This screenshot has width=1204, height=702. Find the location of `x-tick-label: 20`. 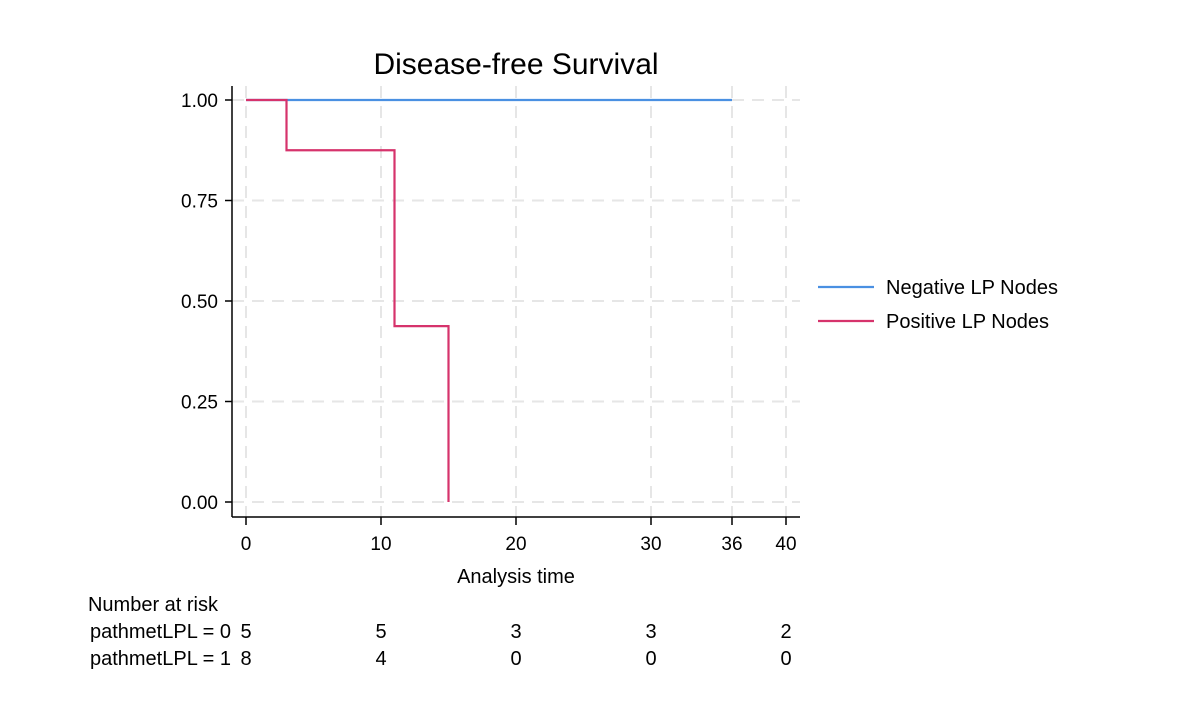

x-tick-label: 20 is located at coordinates (515, 544).